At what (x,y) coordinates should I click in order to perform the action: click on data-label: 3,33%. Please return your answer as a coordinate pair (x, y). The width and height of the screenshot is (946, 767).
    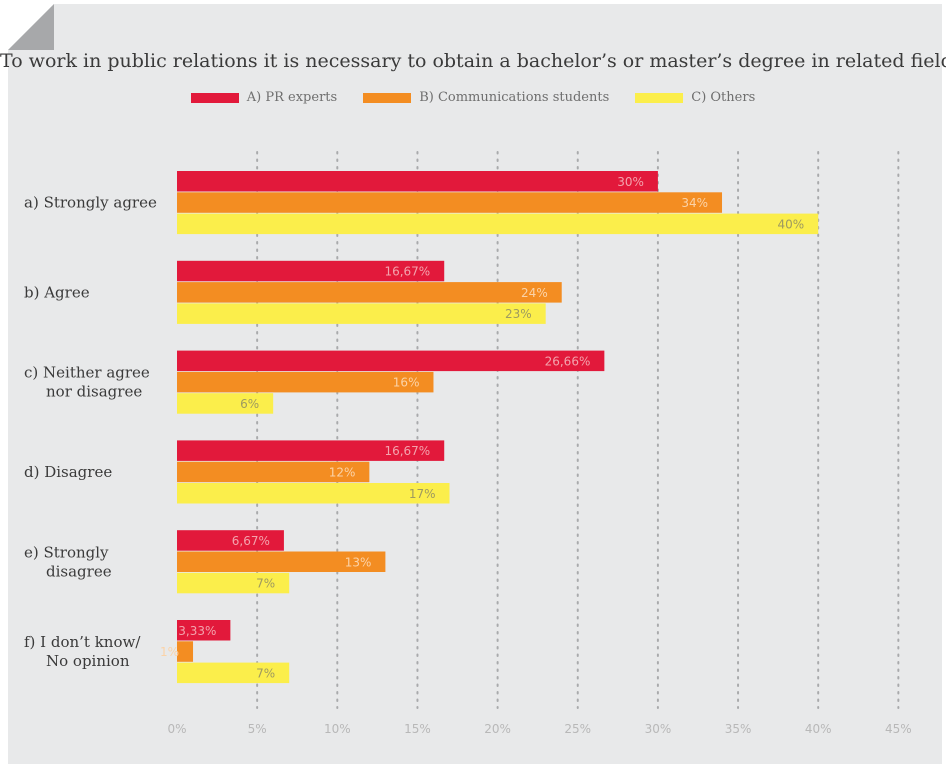
    Looking at the image, I should click on (197, 631).